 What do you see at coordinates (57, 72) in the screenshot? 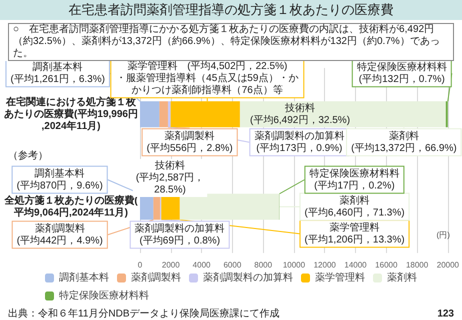
I see `data-label: 調剤基本料 (平均1,261円，6.3%)` at bounding box center [57, 72].